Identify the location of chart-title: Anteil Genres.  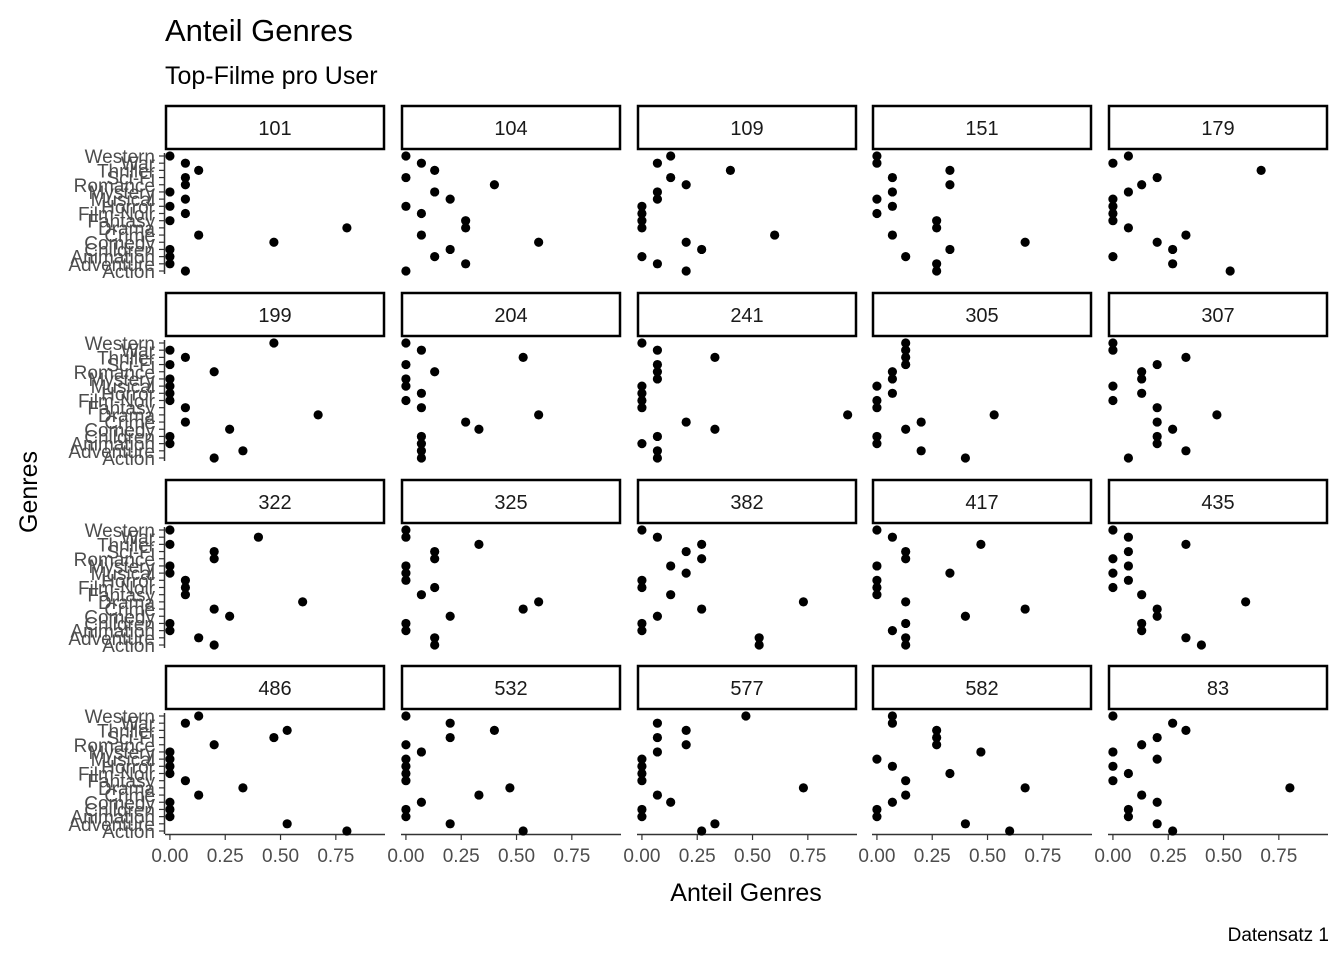
(259, 30).